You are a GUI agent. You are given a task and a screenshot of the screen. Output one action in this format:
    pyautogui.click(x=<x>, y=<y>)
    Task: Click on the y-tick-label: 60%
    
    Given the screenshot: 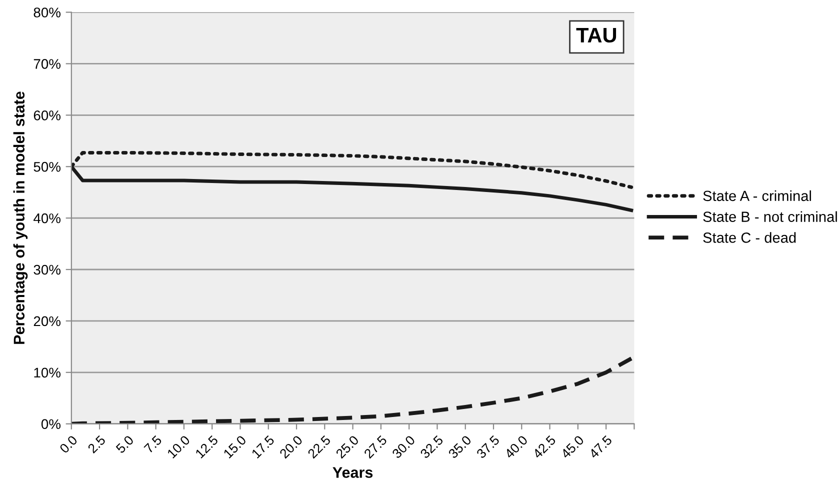 What is the action you would take?
    pyautogui.click(x=47, y=115)
    